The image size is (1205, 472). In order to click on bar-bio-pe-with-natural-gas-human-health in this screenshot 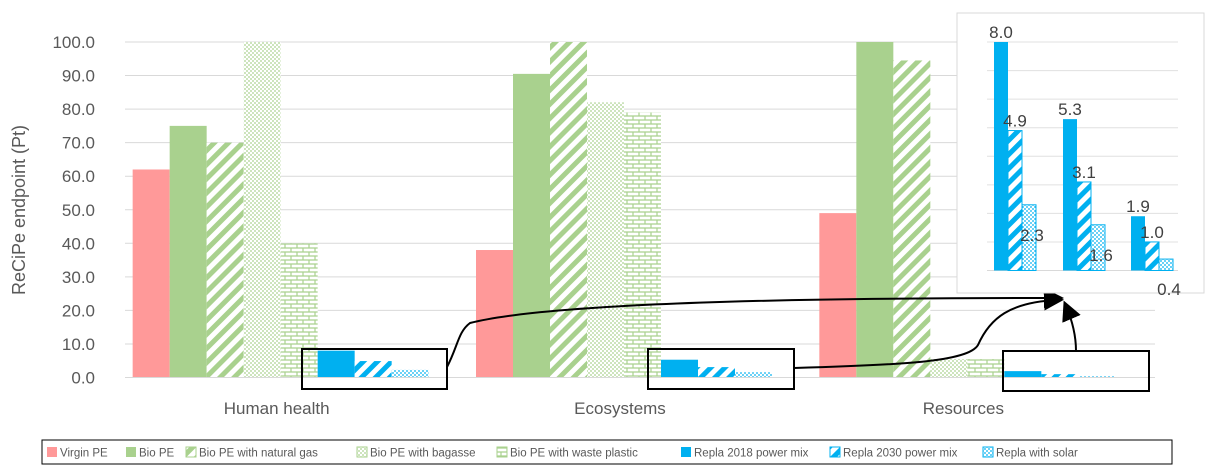, I will do `click(225, 260)`.